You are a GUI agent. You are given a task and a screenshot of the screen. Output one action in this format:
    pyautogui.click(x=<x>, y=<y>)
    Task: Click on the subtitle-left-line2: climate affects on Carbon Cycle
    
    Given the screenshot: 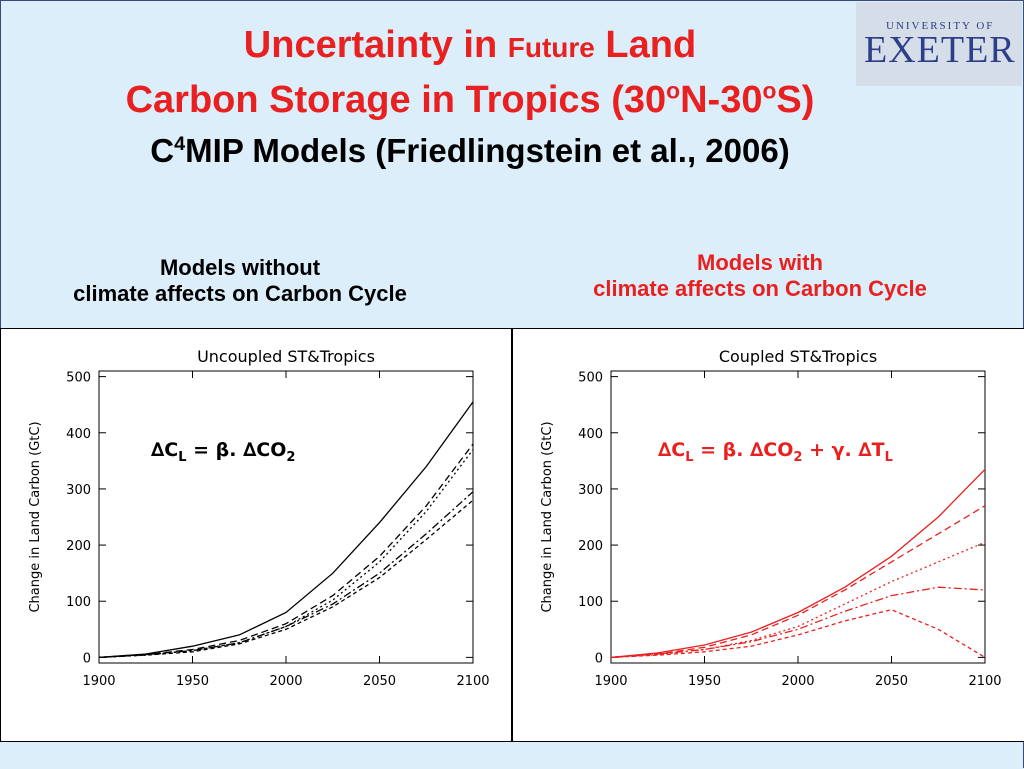 What is the action you would take?
    pyautogui.click(x=240, y=293)
    